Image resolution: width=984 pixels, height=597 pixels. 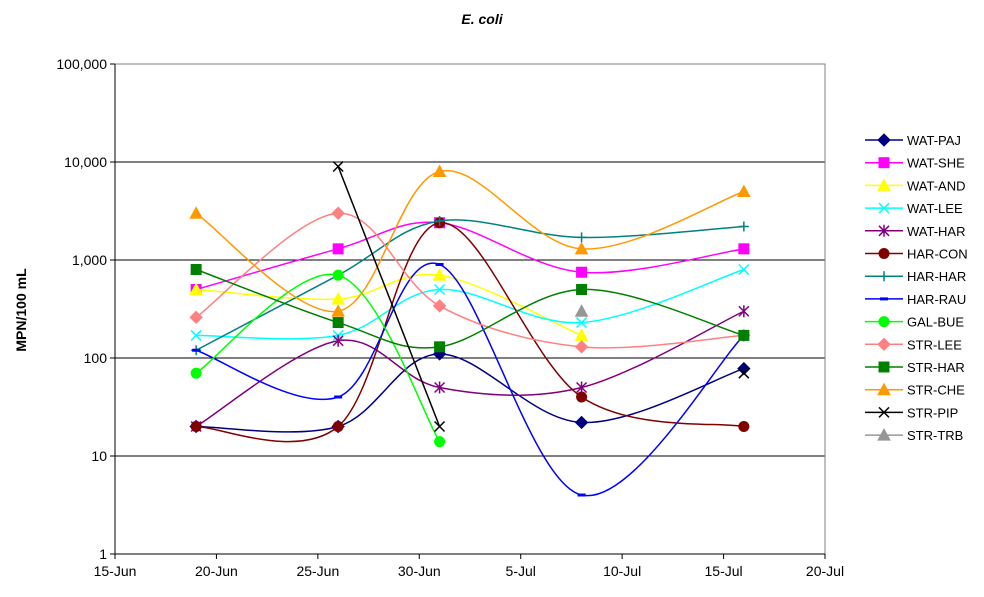 I want to click on legend-entry: WAT-PAJ, so click(x=913, y=140).